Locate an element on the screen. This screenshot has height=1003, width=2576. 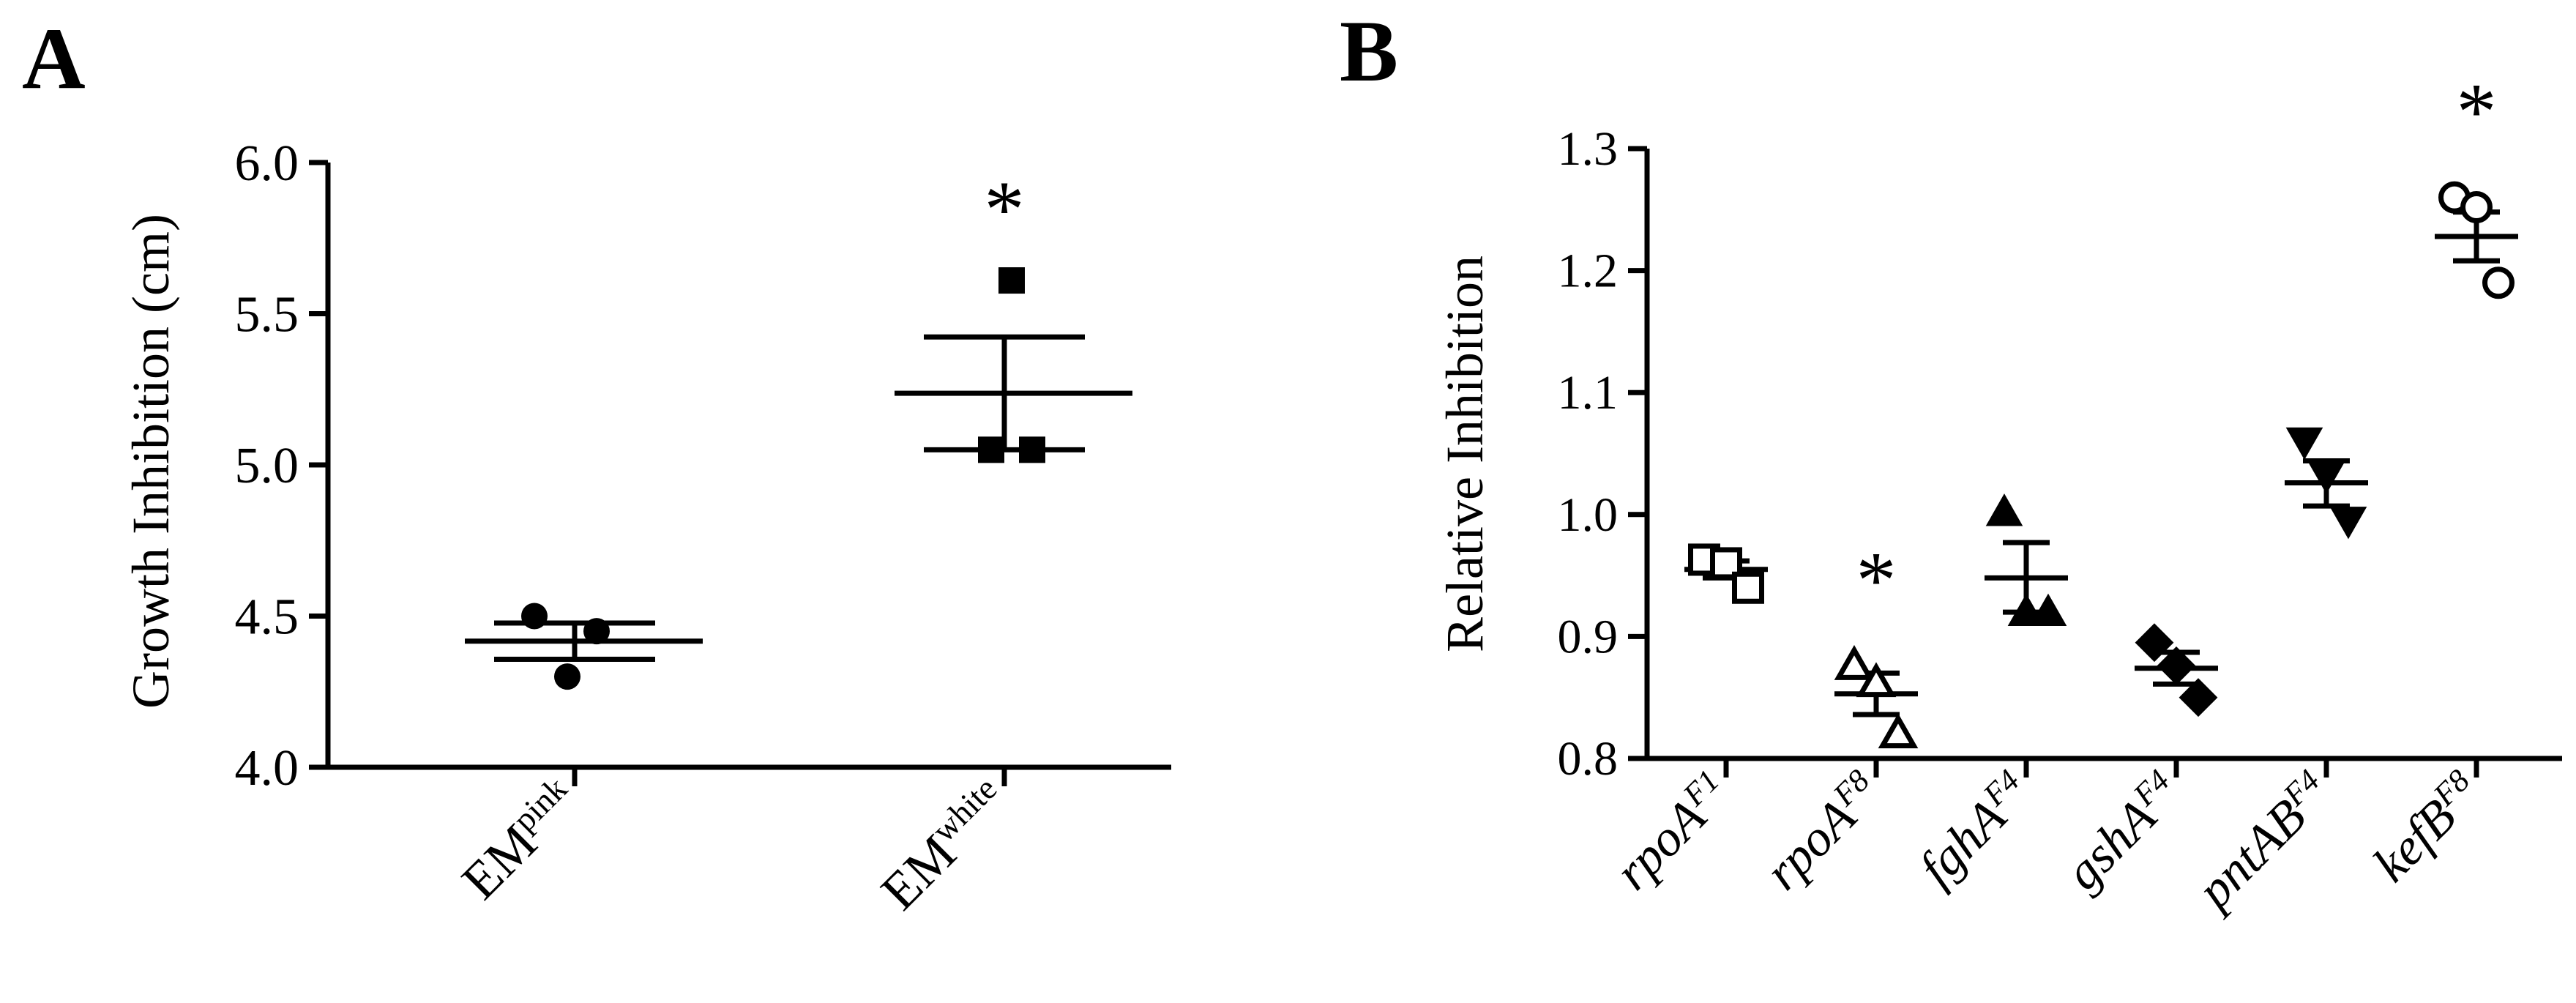
panel-a-y-tick-label: 6.0 is located at coordinates (267, 163).